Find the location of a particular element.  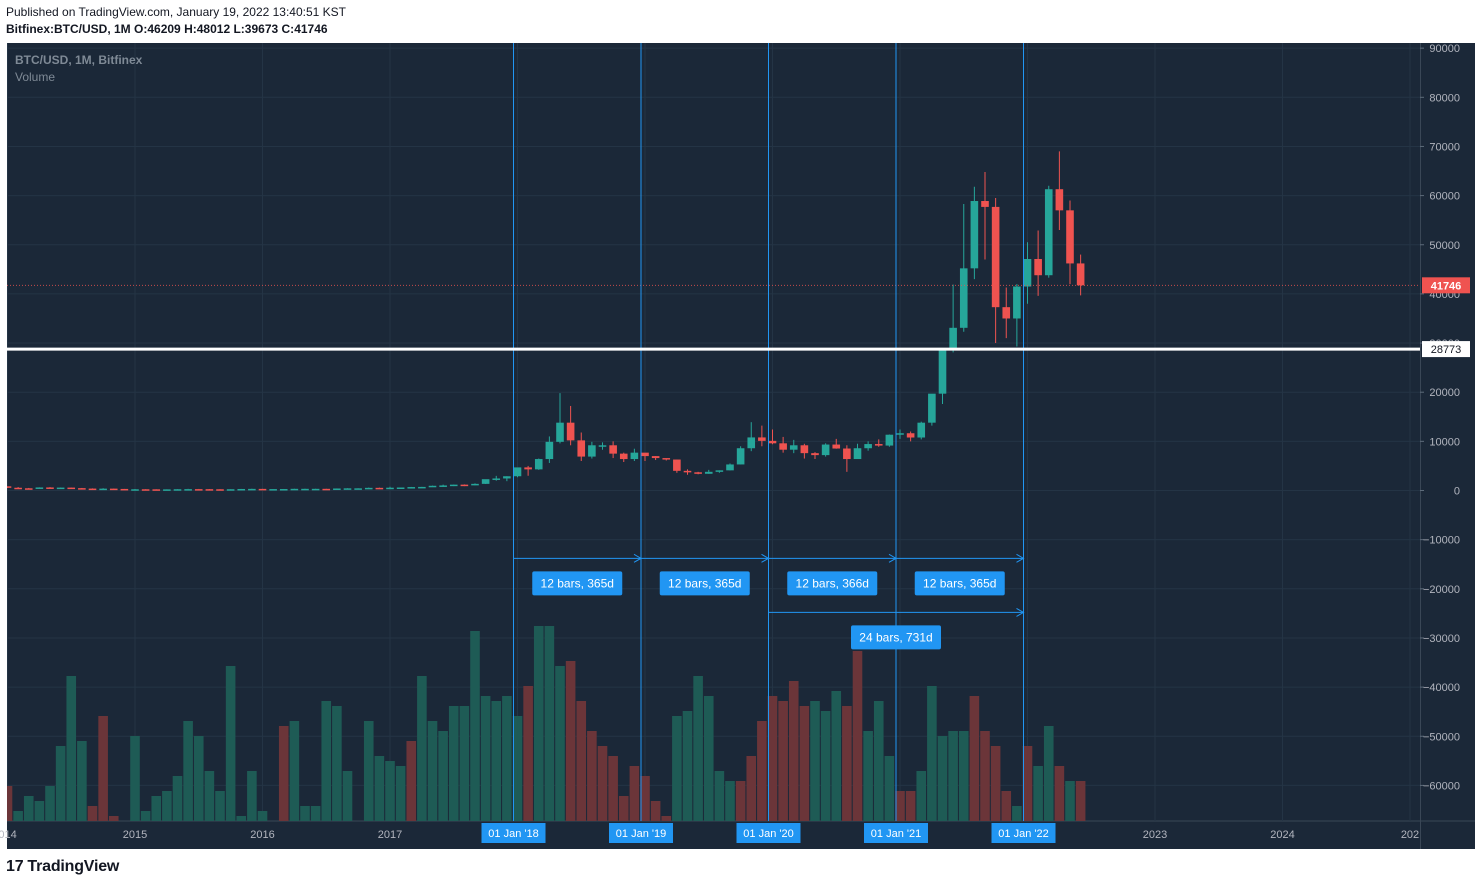

y-tick-label: −20000 is located at coordinates (1441, 590).